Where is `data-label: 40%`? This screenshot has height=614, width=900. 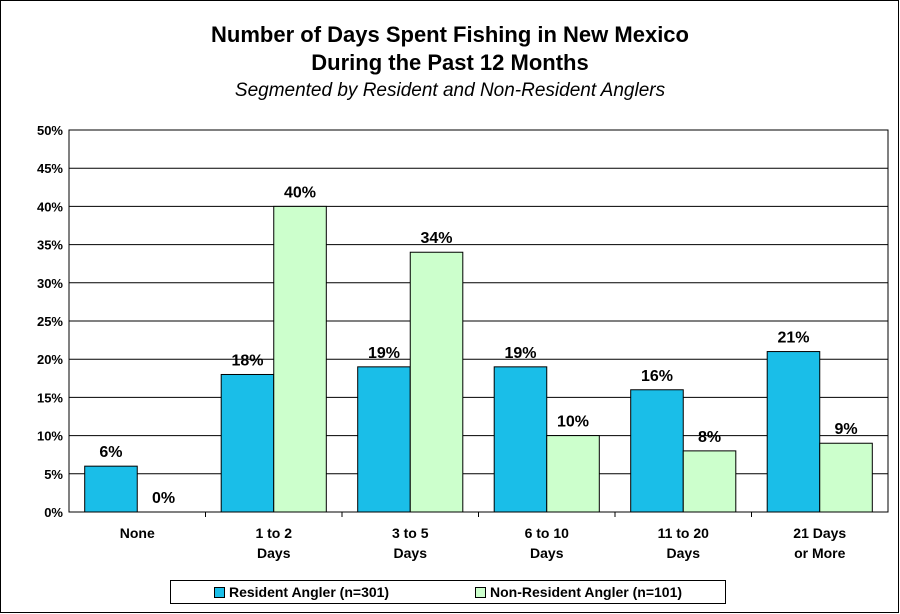
data-label: 40% is located at coordinates (300, 192).